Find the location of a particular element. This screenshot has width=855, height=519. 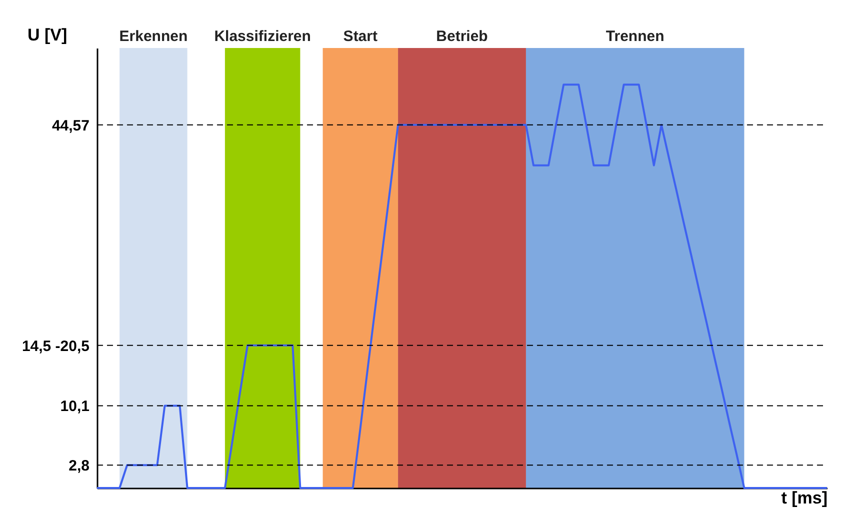

text: Trennen is located at coordinates (635, 36).